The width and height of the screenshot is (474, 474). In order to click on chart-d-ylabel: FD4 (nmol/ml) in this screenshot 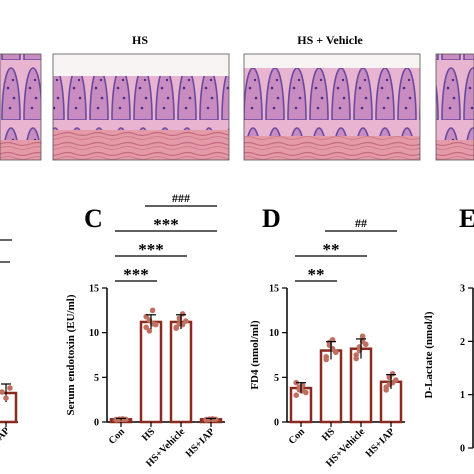, I will do `click(255, 355)`.